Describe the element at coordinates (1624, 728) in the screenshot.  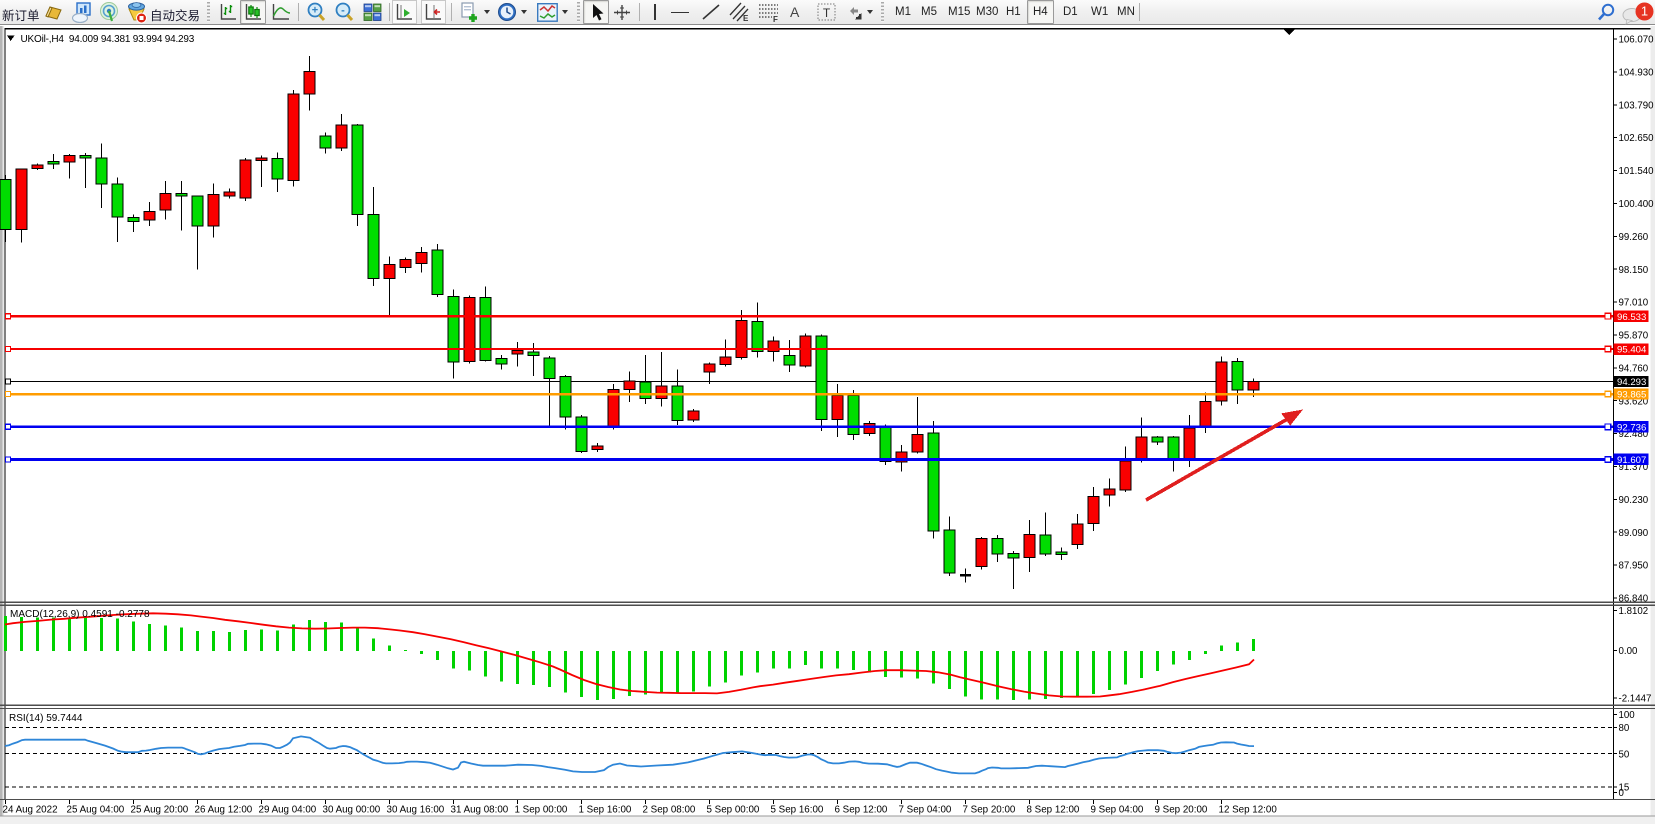
I see `svg-text: 80` at that location.